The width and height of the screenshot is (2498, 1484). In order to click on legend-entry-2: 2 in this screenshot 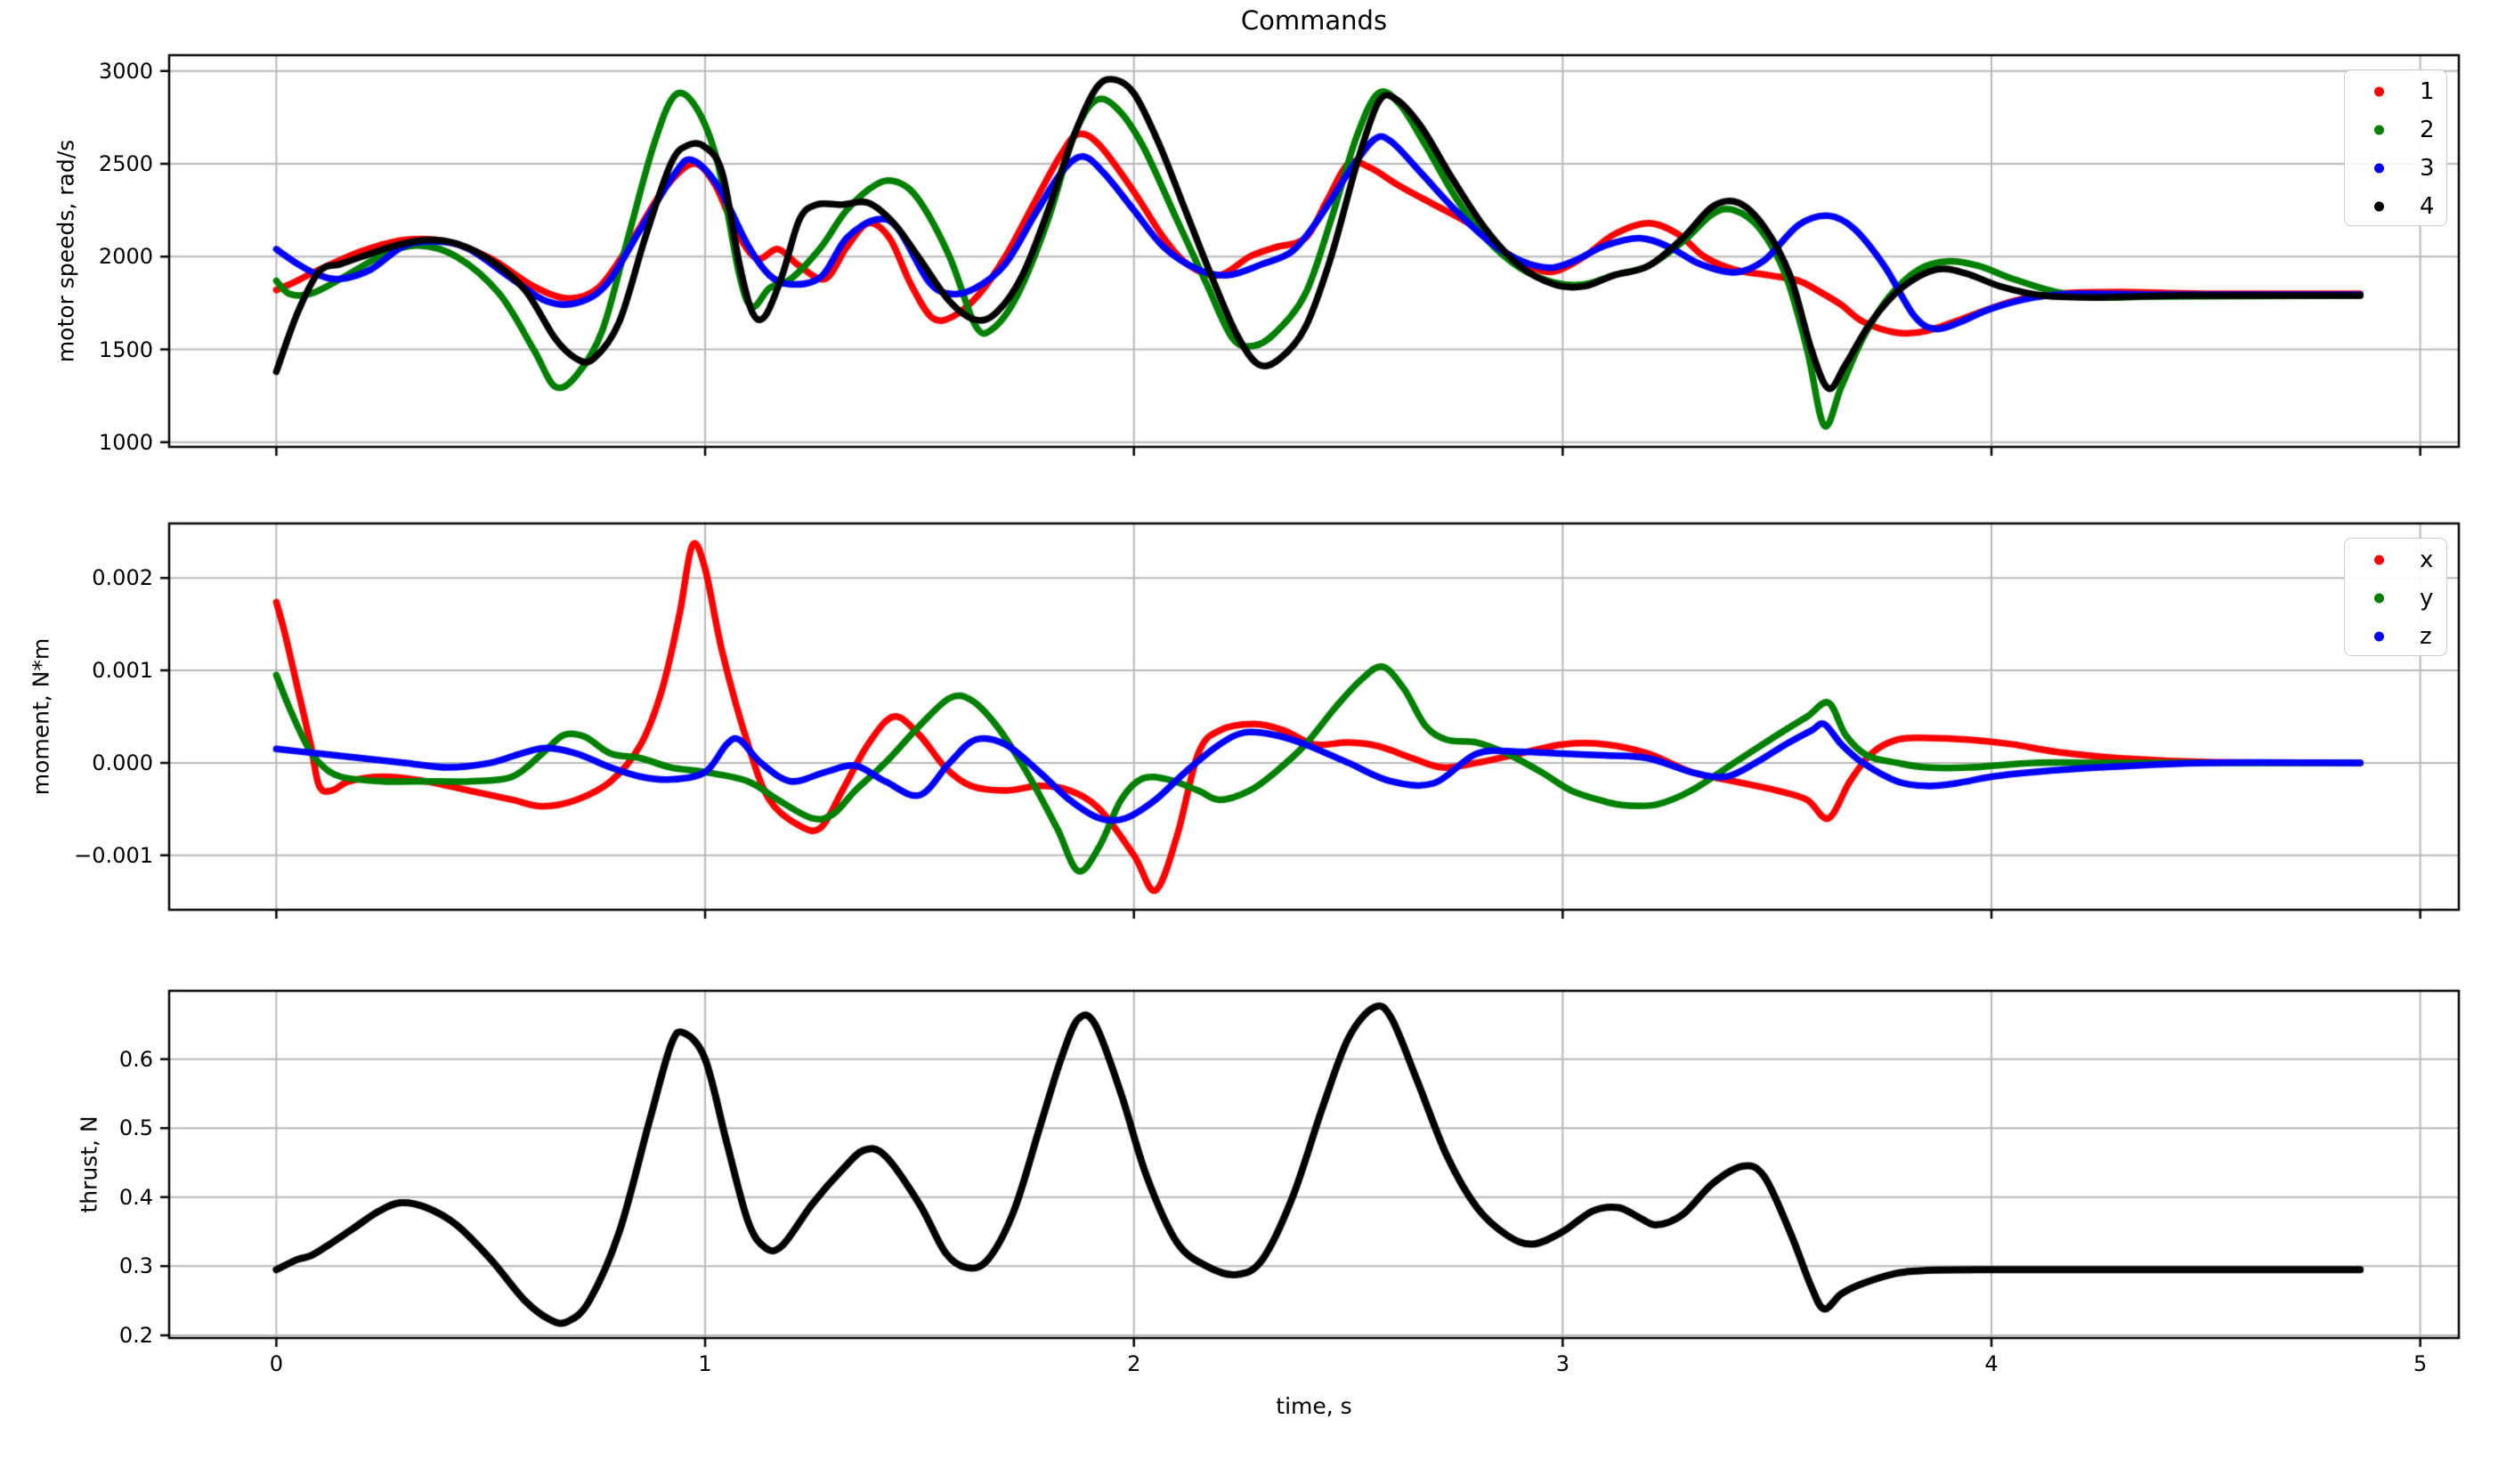, I will do `click(2395, 129)`.